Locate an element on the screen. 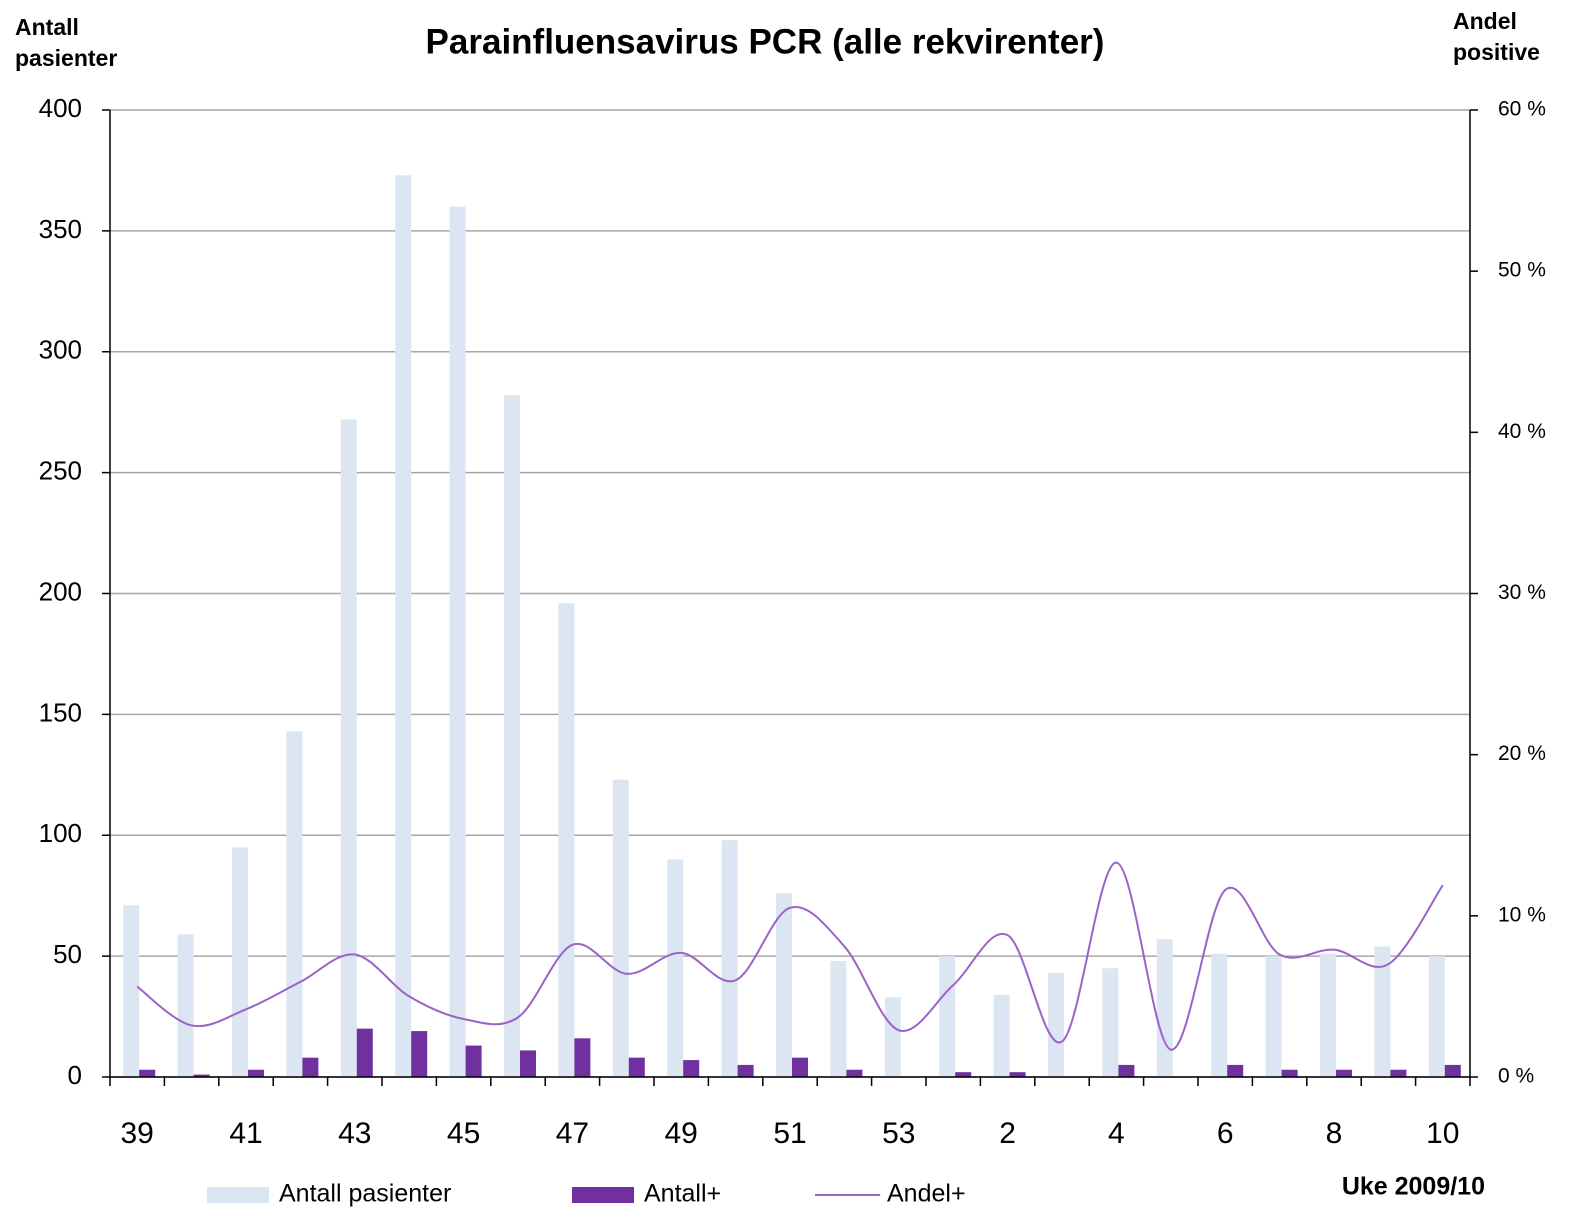  y2-tick-label: 10 % is located at coordinates (1522, 914).